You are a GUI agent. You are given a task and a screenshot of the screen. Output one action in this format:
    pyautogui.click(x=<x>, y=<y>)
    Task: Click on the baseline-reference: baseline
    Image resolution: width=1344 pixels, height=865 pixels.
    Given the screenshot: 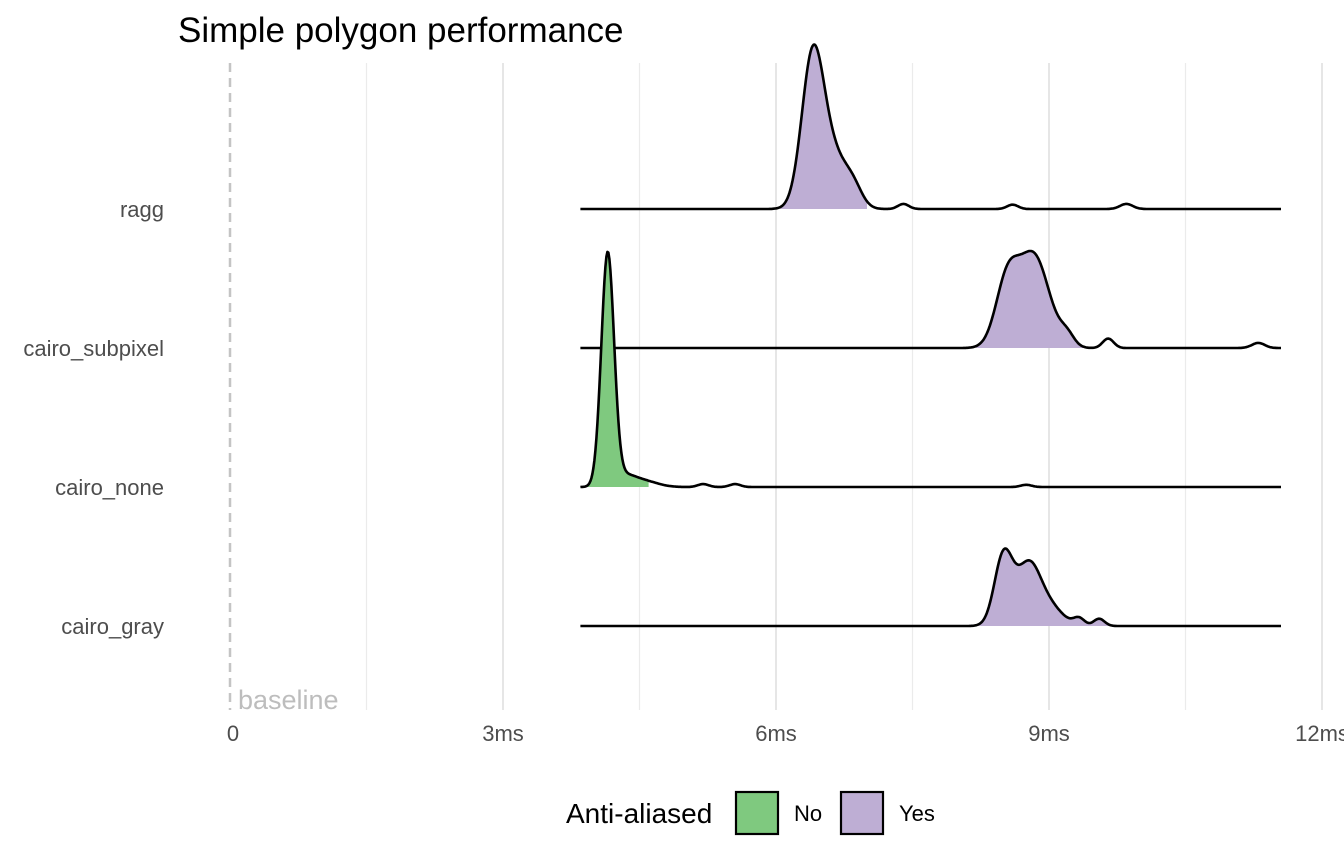 What is the action you would take?
    pyautogui.click(x=283, y=389)
    